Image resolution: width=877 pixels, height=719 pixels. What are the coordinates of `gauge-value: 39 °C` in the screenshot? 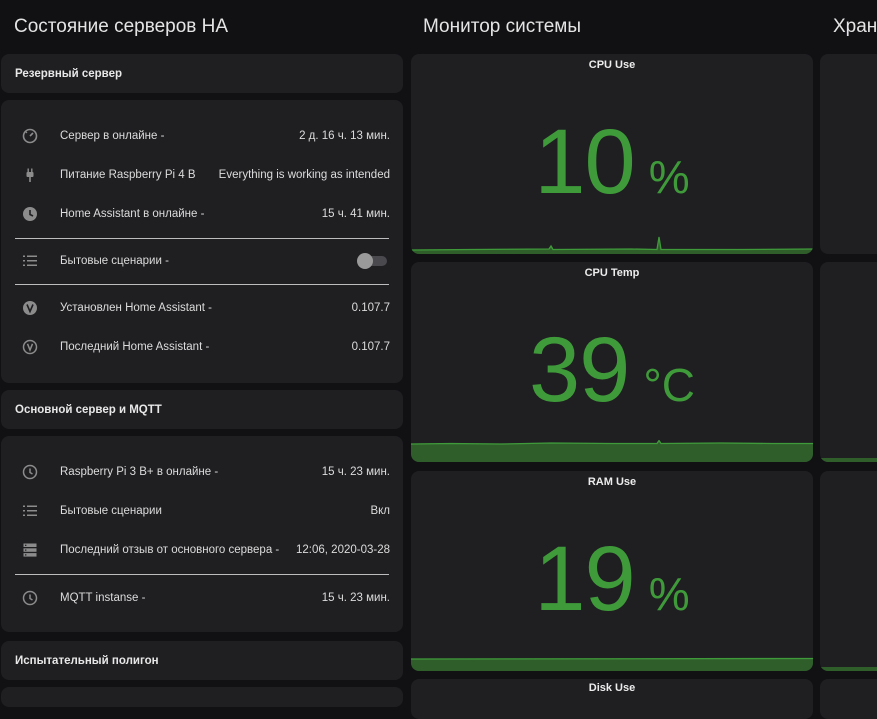 It's located at (612, 370).